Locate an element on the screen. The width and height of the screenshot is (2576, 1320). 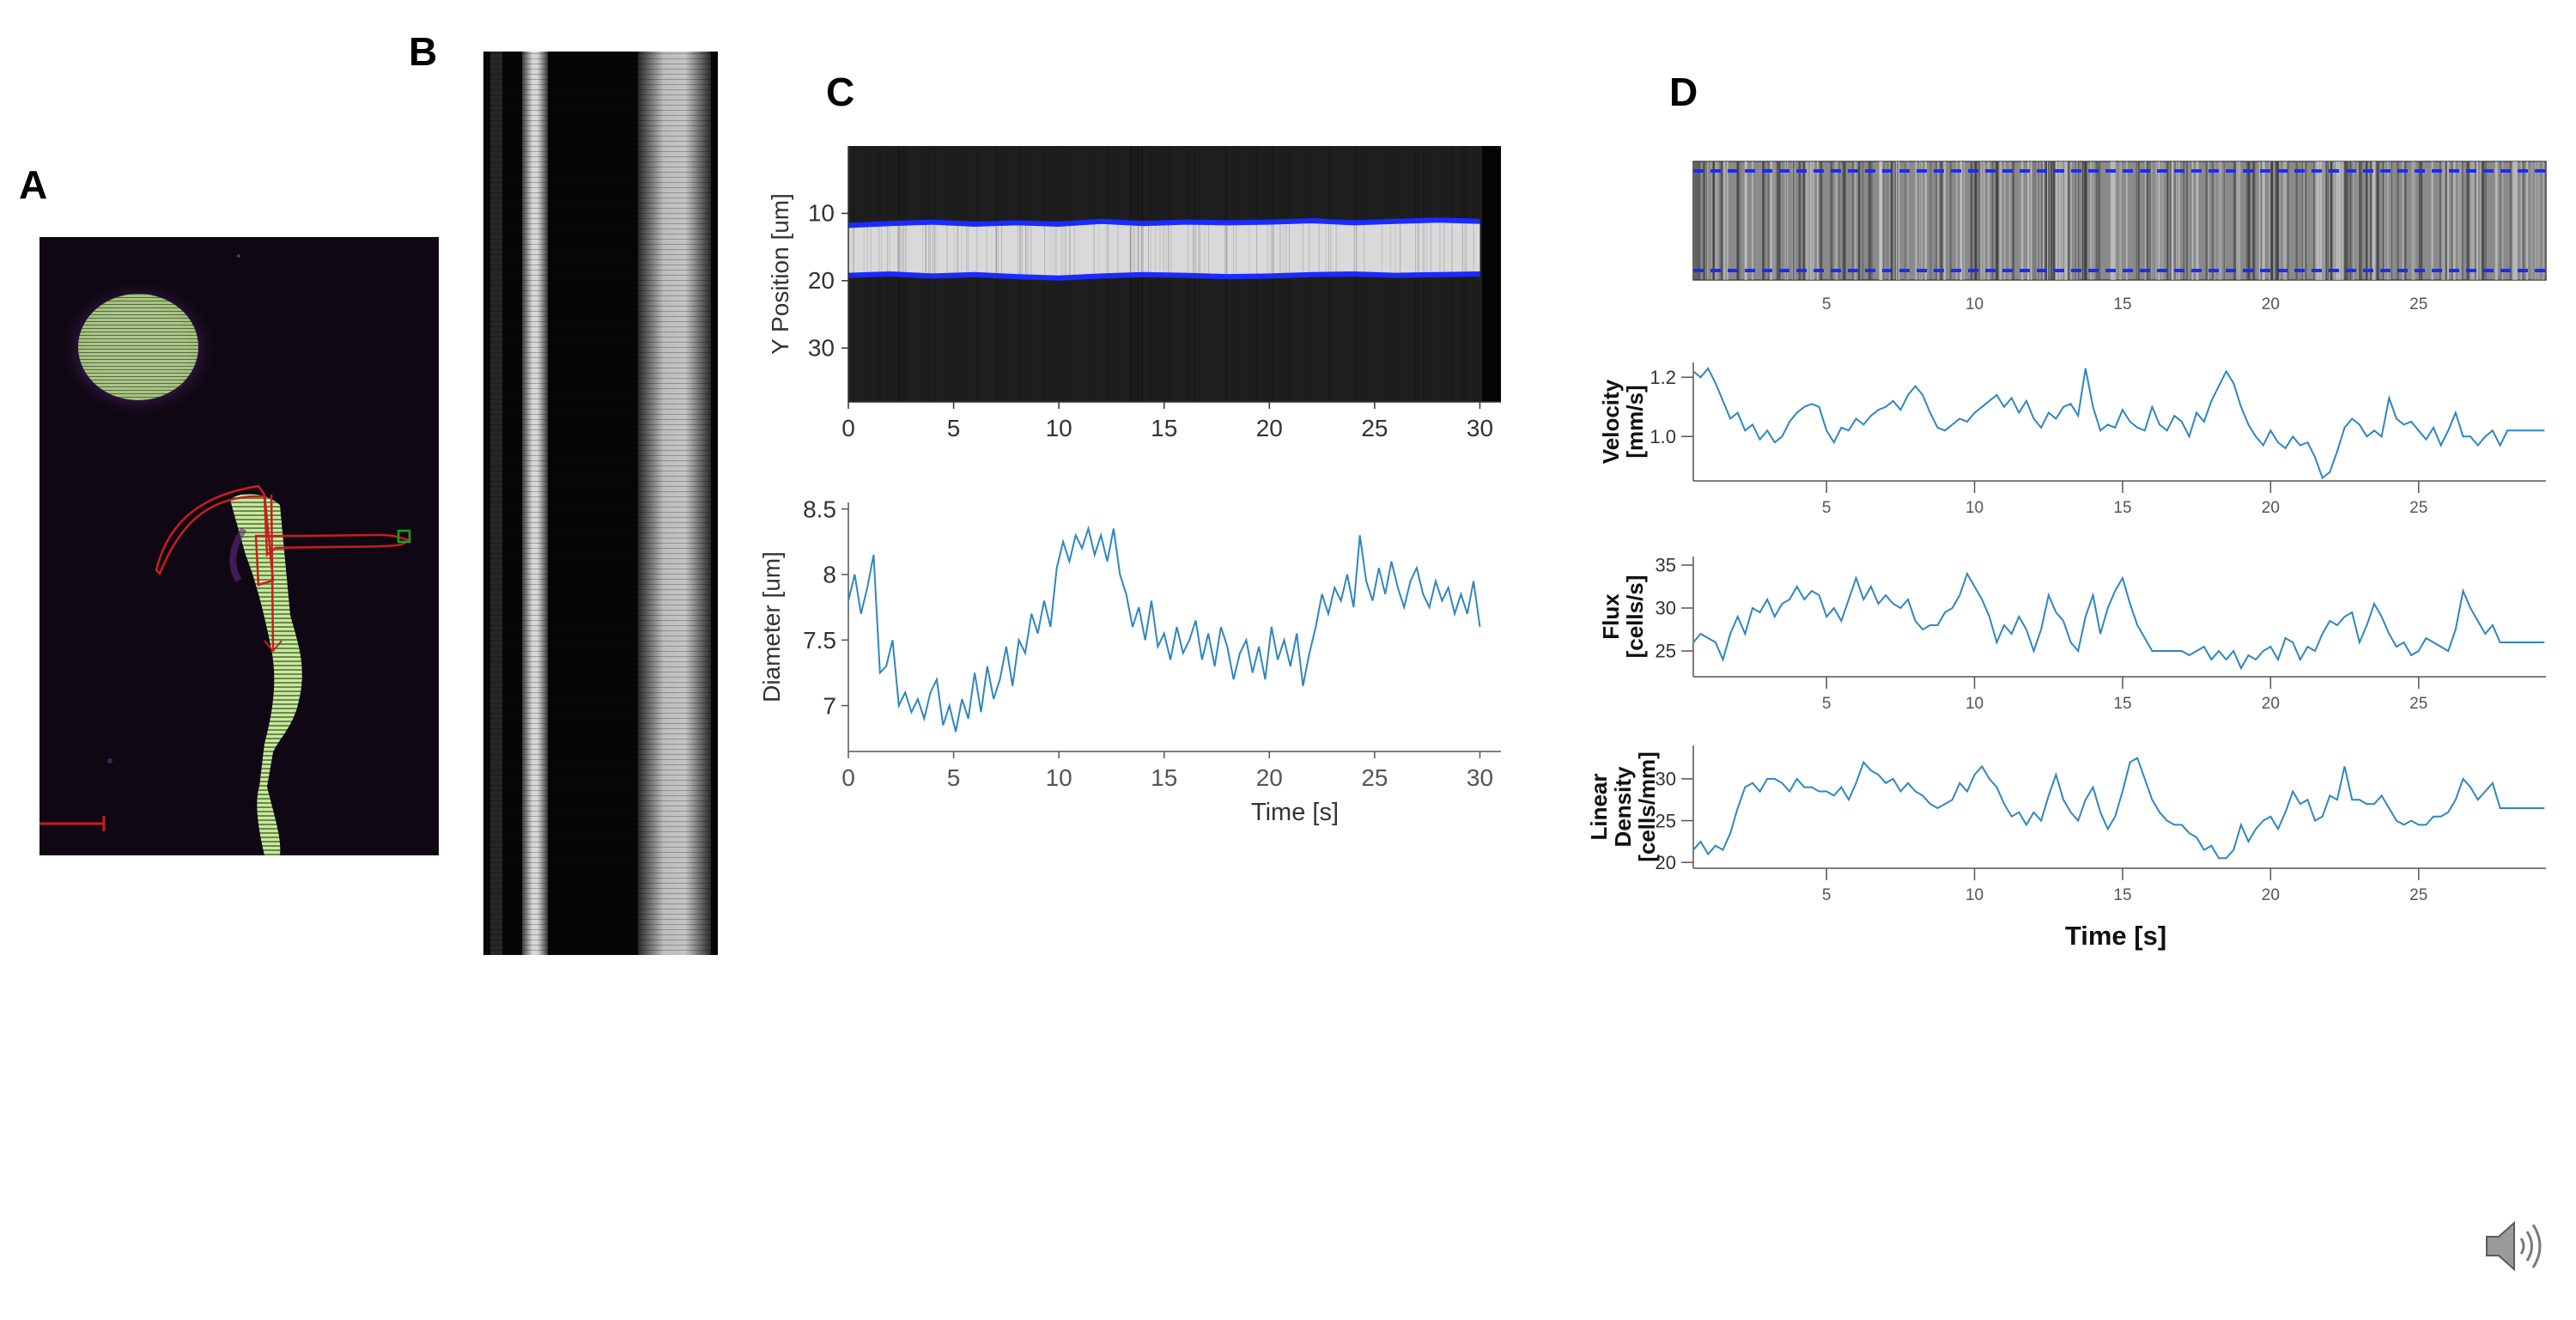
kymograph-end-strip is located at coordinates (1491, 274).